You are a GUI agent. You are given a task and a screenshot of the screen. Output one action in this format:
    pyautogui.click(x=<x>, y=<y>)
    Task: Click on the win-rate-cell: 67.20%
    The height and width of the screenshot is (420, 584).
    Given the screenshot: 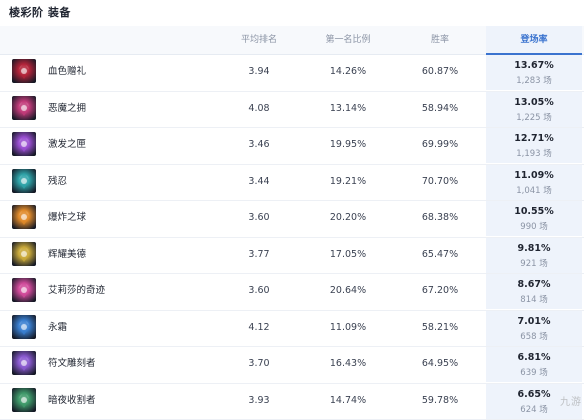 What is the action you would take?
    pyautogui.click(x=440, y=291)
    